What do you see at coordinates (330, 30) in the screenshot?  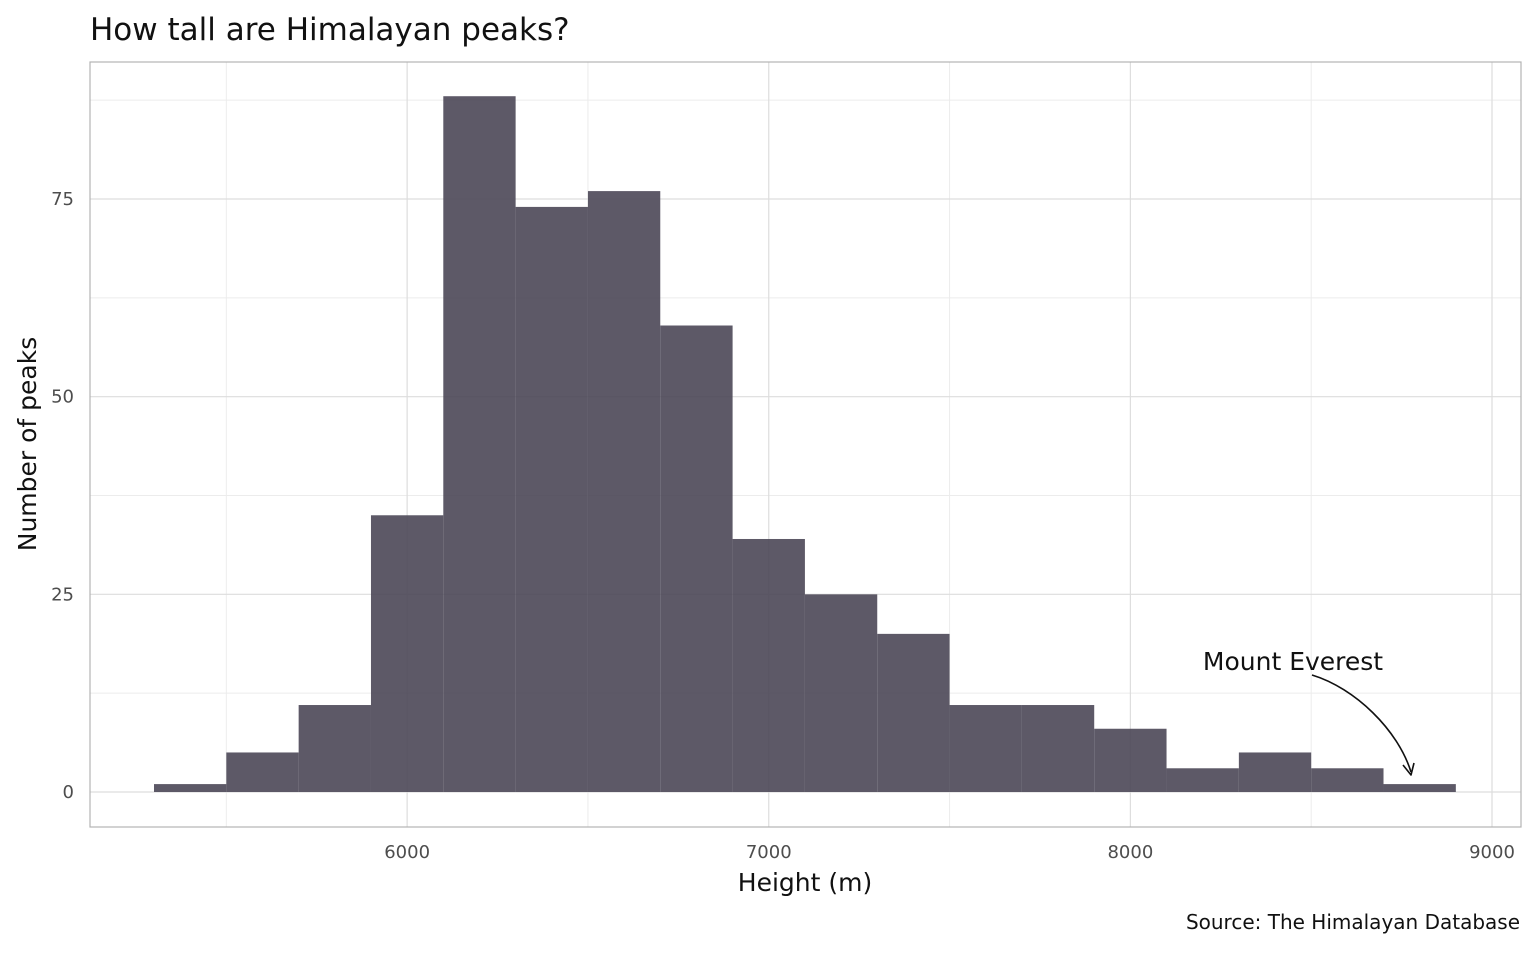 I see `chart-title: How tall are Himalayan peaks?` at bounding box center [330, 30].